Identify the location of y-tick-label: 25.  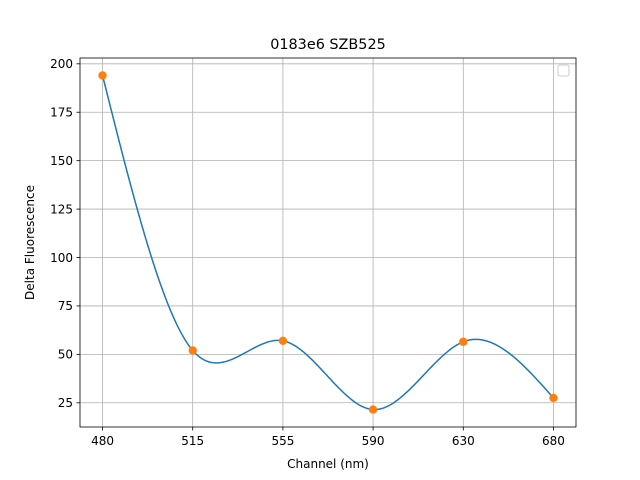
(65, 403).